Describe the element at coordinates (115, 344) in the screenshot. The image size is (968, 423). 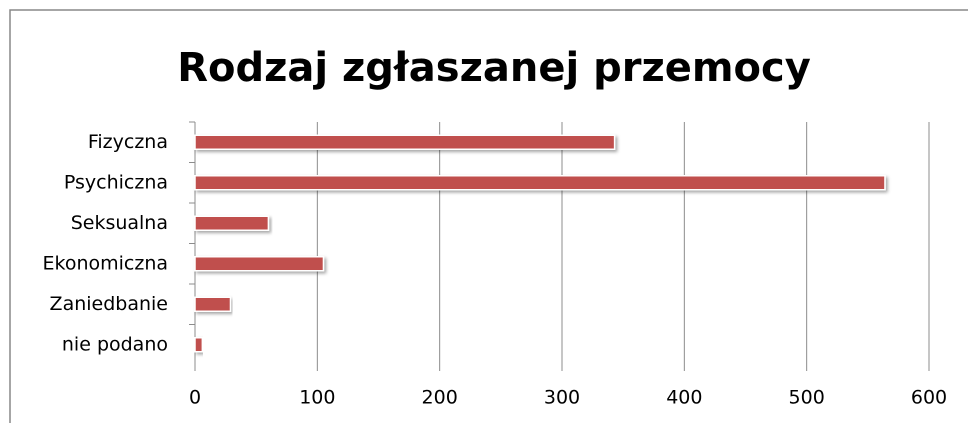
I see `y-tick-label: nie podano` at that location.